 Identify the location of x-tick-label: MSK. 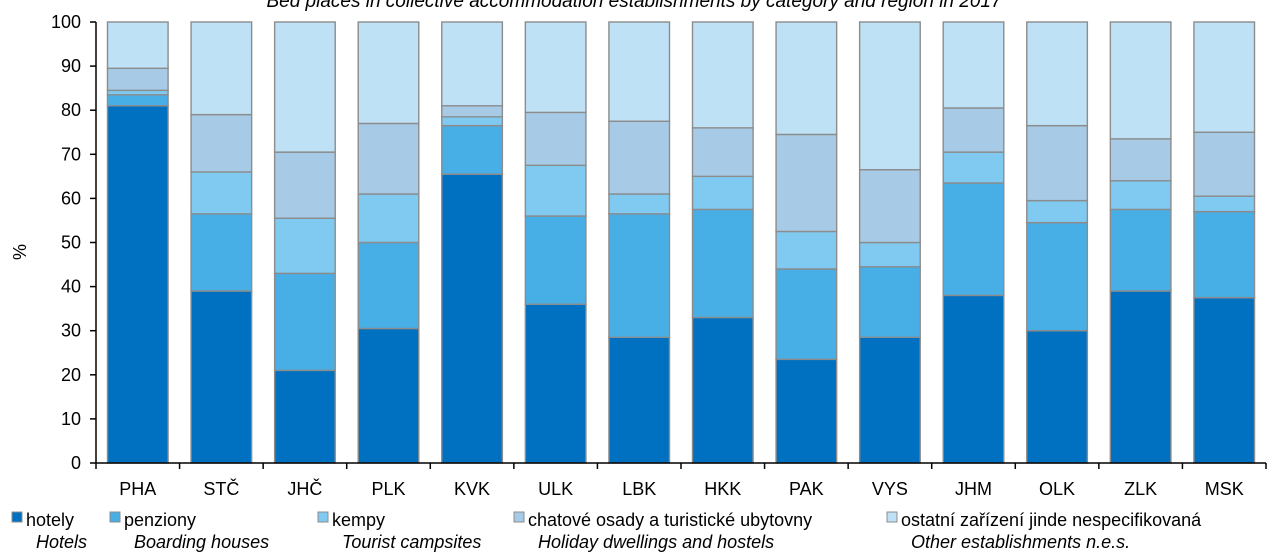
(1224, 489).